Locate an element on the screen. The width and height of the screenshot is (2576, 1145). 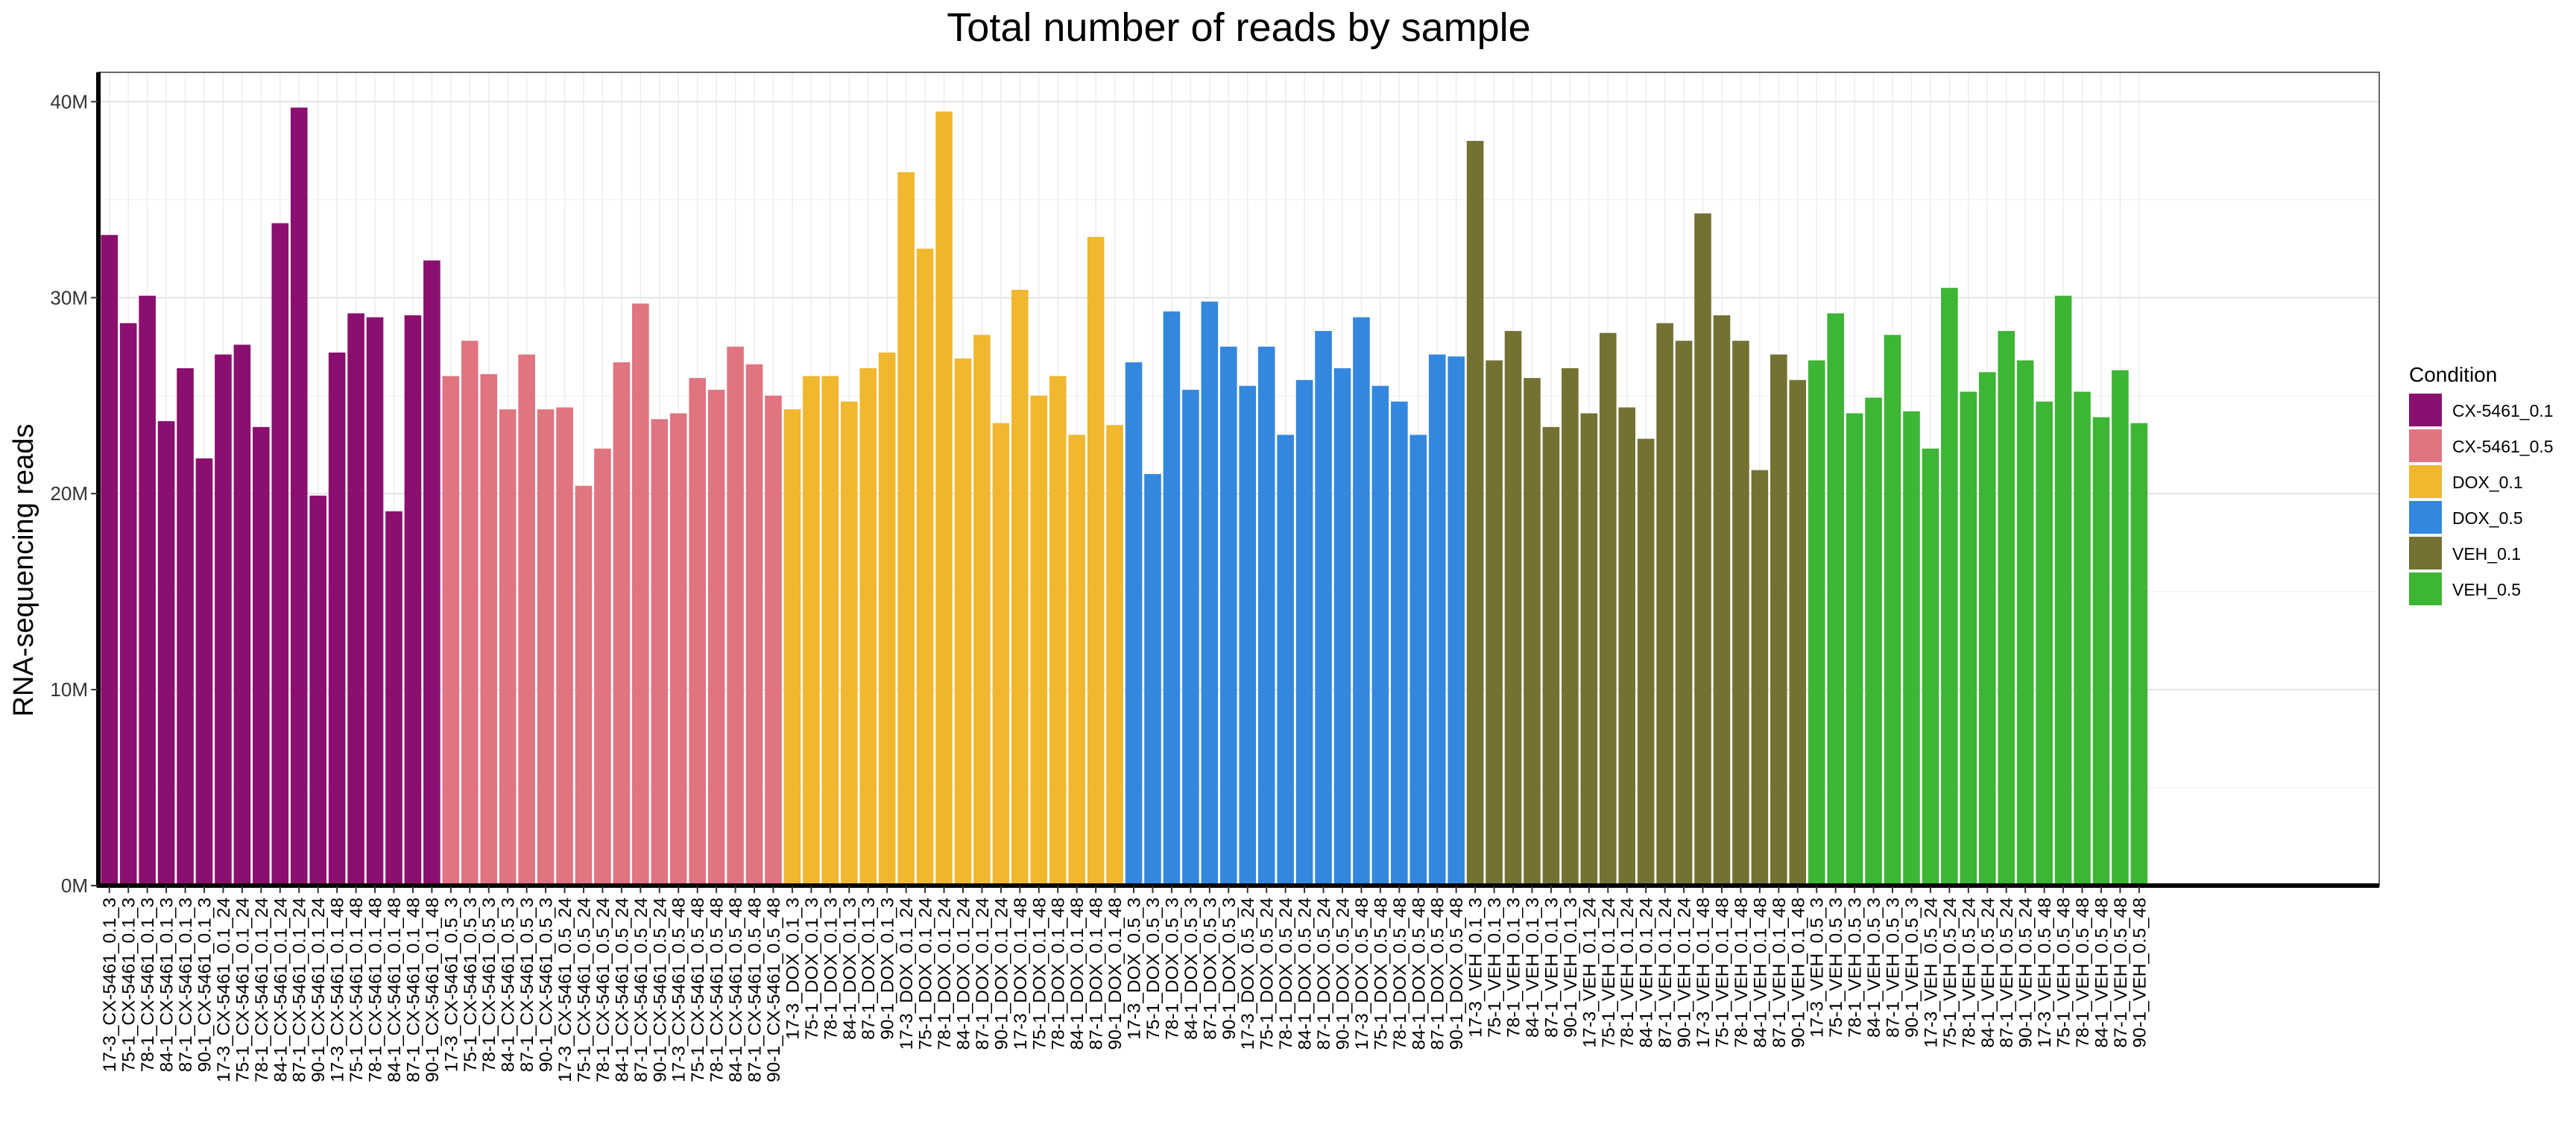
x-tick-label: 84-1_DOX_0.1_24 is located at coordinates (963, 974).